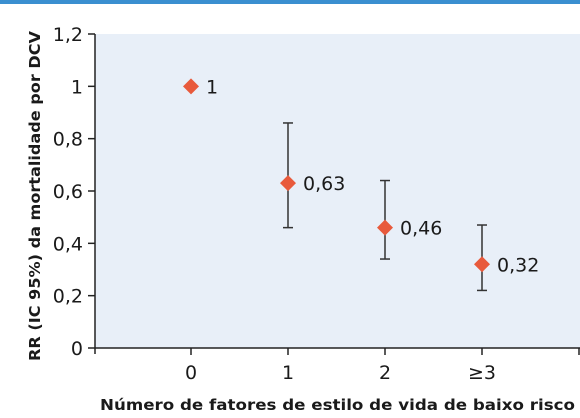 This screenshot has width=580, height=418. What do you see at coordinates (35, 196) in the screenshot?
I see `y-axis-title: RR (IC 95%) da mortalidade por DCV` at bounding box center [35, 196].